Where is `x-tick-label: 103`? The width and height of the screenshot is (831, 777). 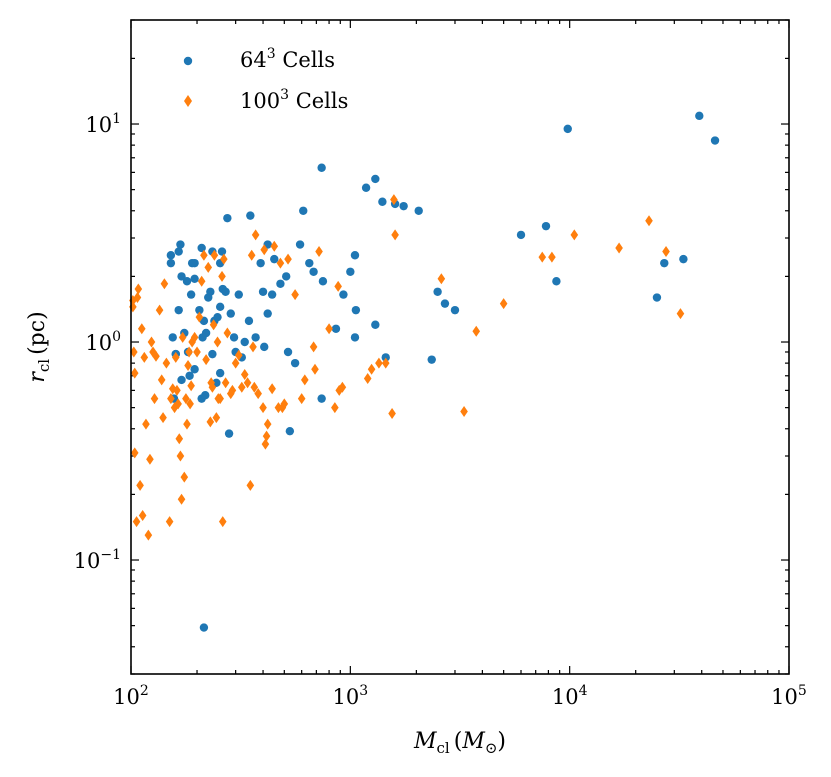 x-tick-label: 103 is located at coordinates (351, 696).